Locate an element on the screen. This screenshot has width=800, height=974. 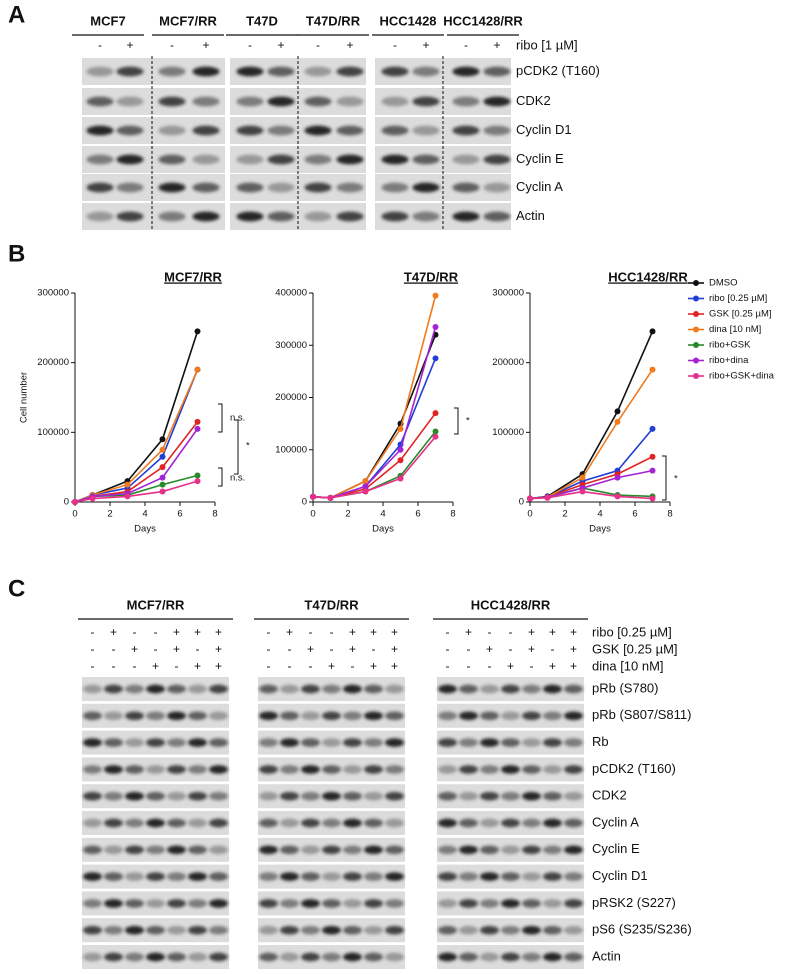
x-tick-label: 8 is located at coordinates (214, 514).